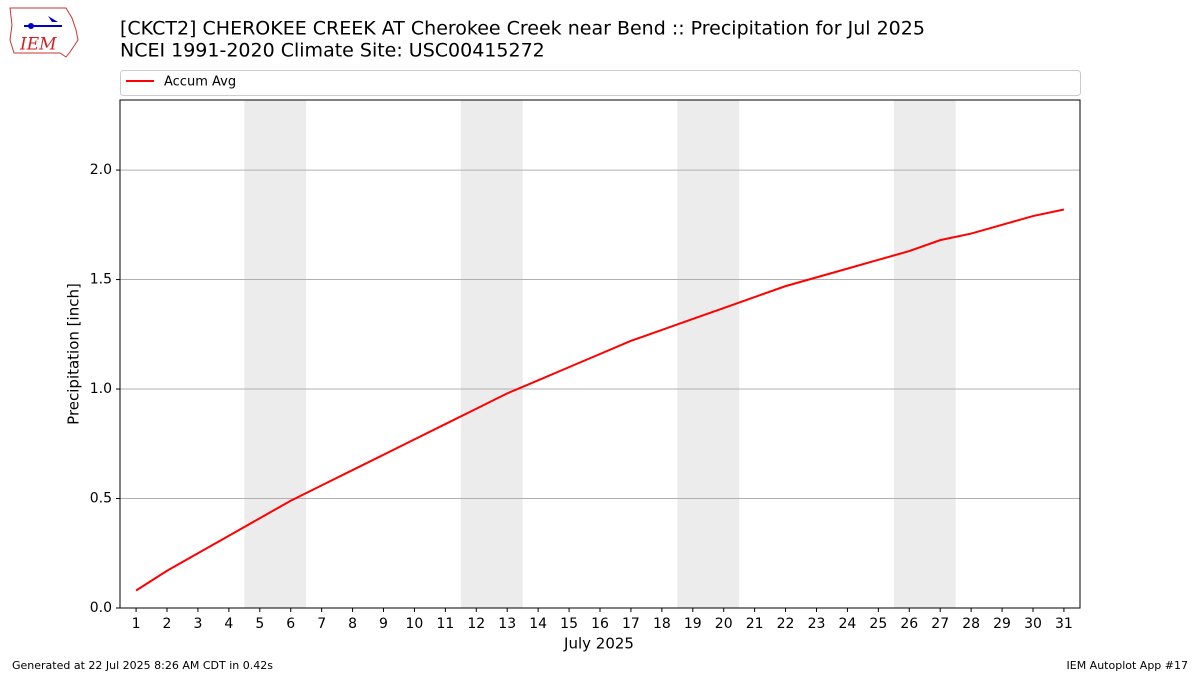  What do you see at coordinates (662, 624) in the screenshot?
I see `x-tick-label: 18` at bounding box center [662, 624].